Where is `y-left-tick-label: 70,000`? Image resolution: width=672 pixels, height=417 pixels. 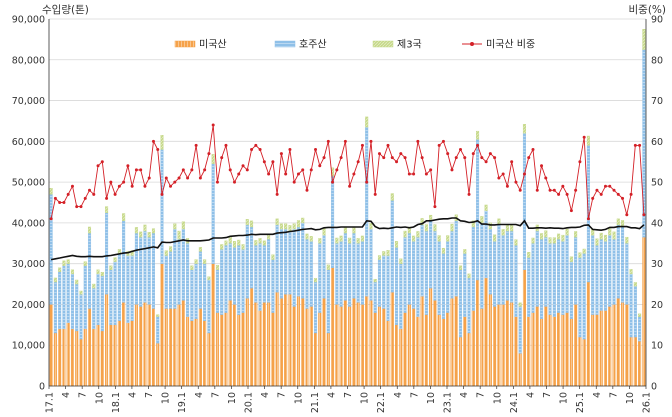 y-left-tick-label: 70,000 is located at coordinates (28, 101).